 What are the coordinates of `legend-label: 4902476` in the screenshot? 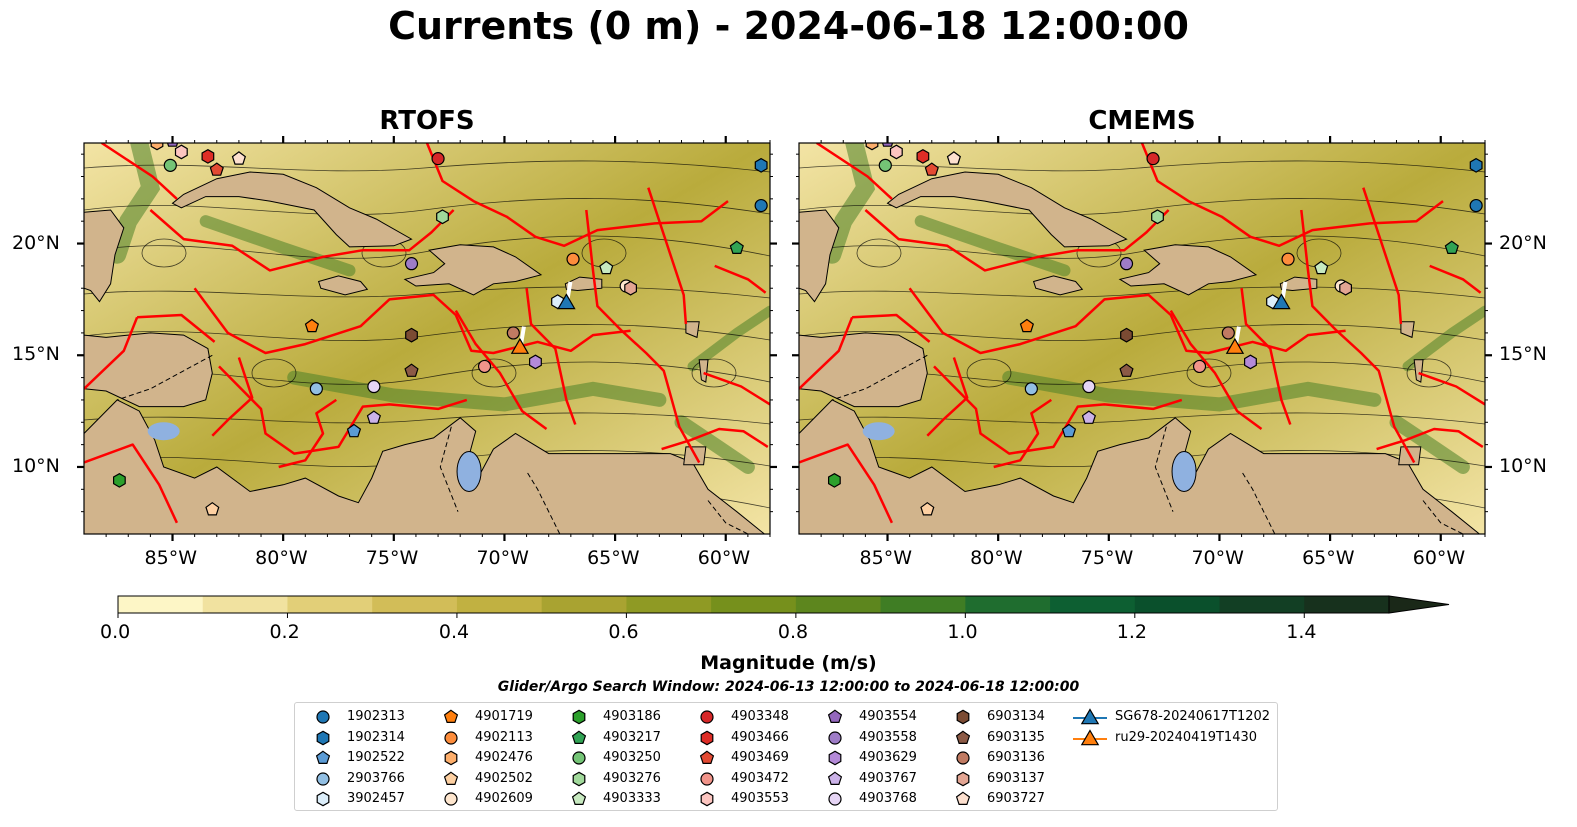 It's located at (504, 757).